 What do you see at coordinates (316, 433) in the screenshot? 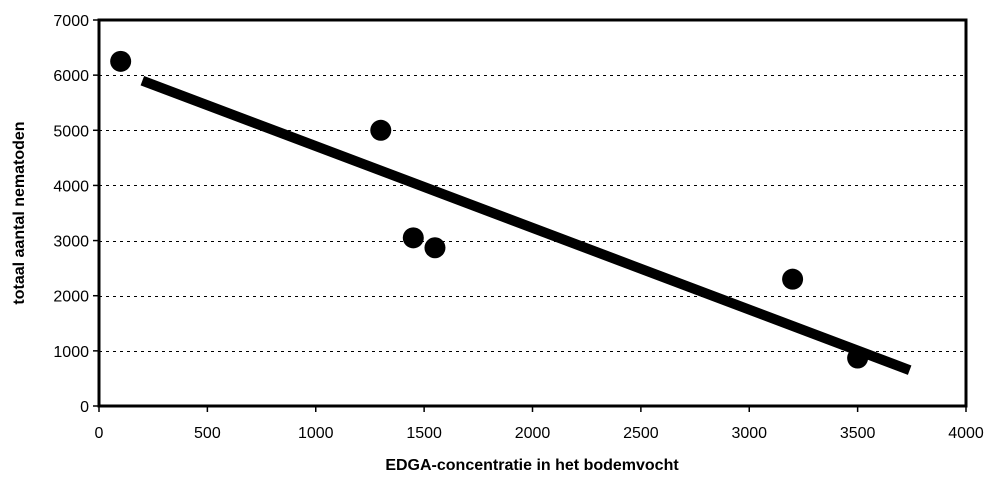
I see `x-tick-label-2: 1000` at bounding box center [316, 433].